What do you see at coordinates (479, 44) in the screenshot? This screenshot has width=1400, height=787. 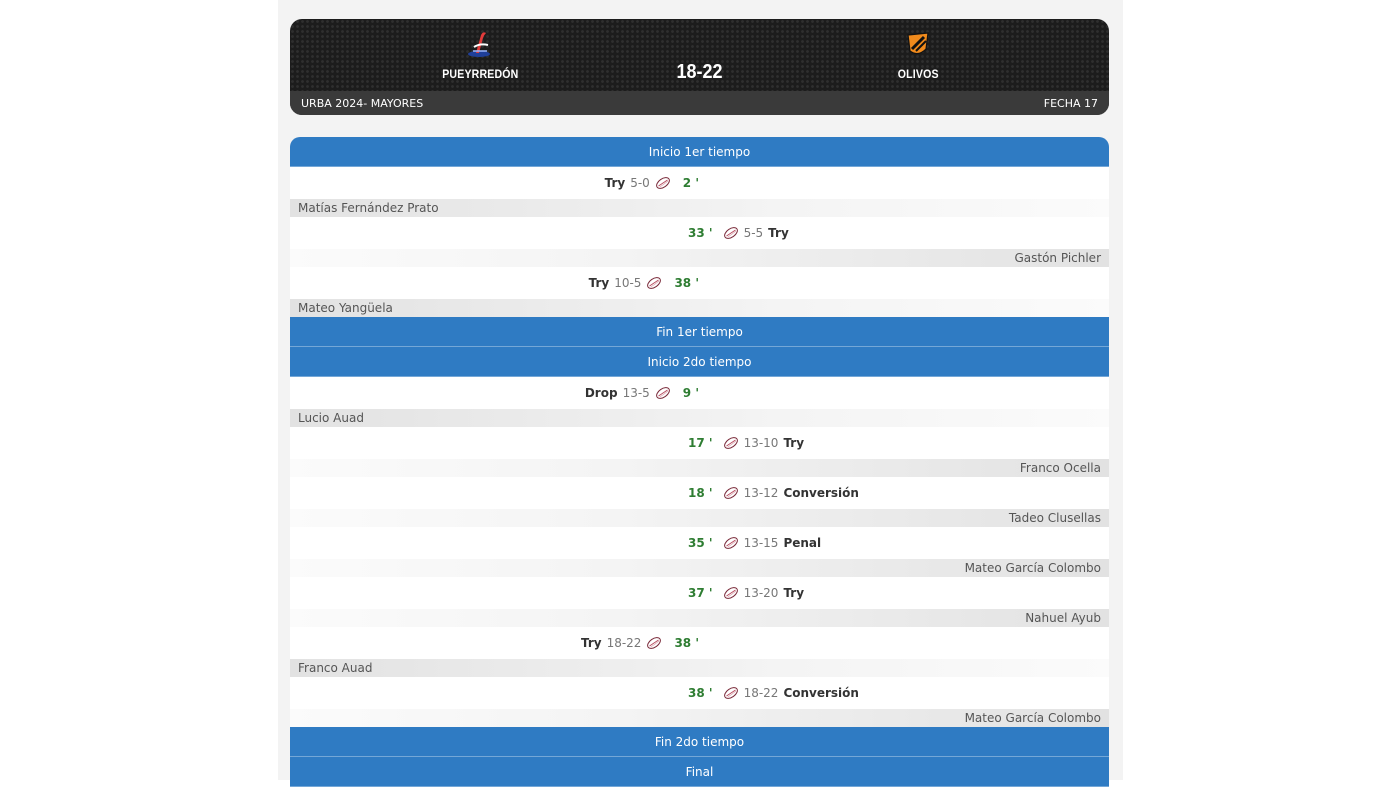 I see `pueyrredon-logo-icon` at bounding box center [479, 44].